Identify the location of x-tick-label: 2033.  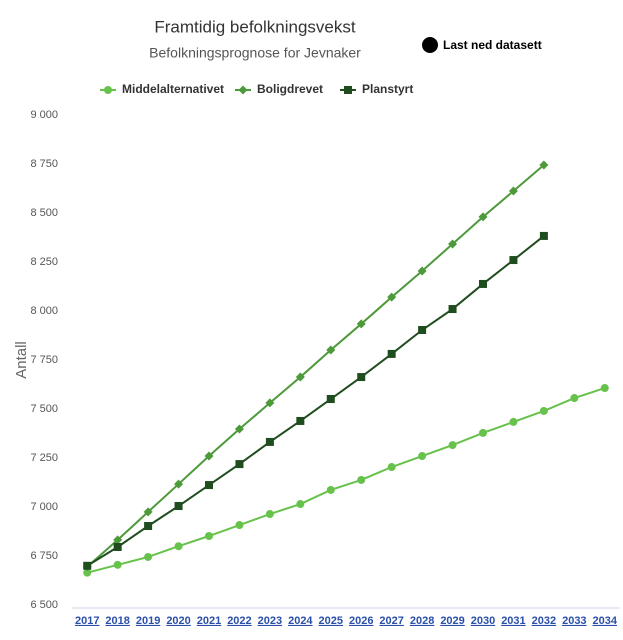
(574, 621).